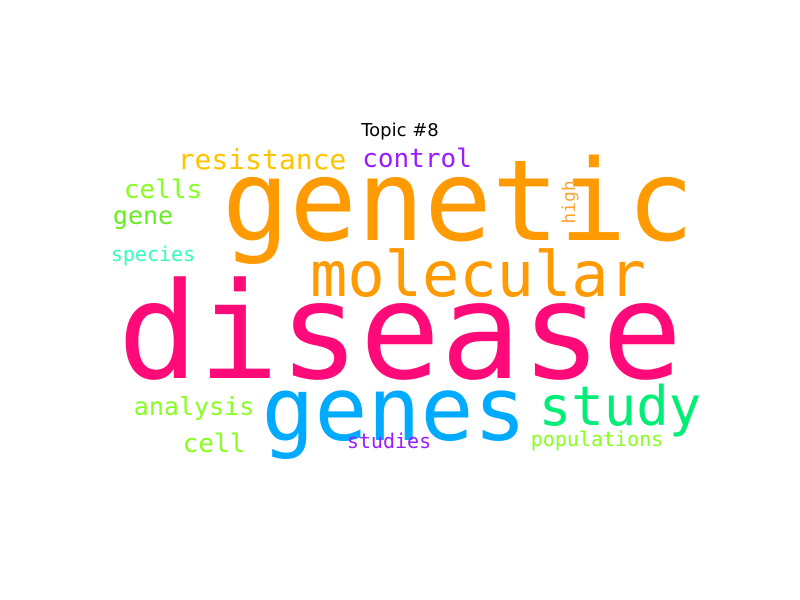 This screenshot has height=600, width=800. I want to click on word-species: species, so click(153, 254).